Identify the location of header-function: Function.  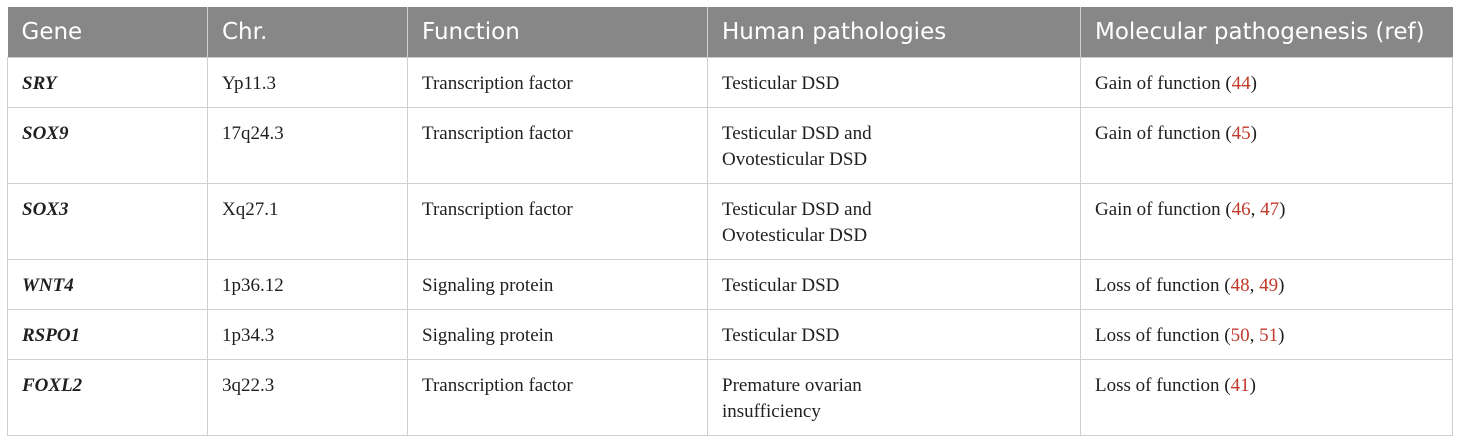
(557, 32).